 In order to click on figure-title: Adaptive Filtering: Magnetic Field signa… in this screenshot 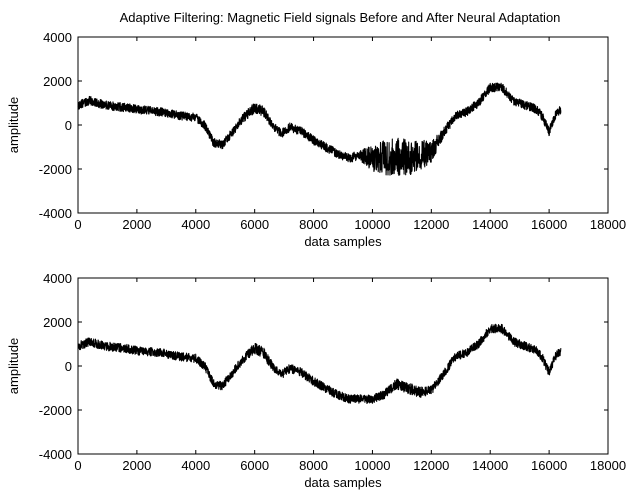, I will do `click(340, 17)`.